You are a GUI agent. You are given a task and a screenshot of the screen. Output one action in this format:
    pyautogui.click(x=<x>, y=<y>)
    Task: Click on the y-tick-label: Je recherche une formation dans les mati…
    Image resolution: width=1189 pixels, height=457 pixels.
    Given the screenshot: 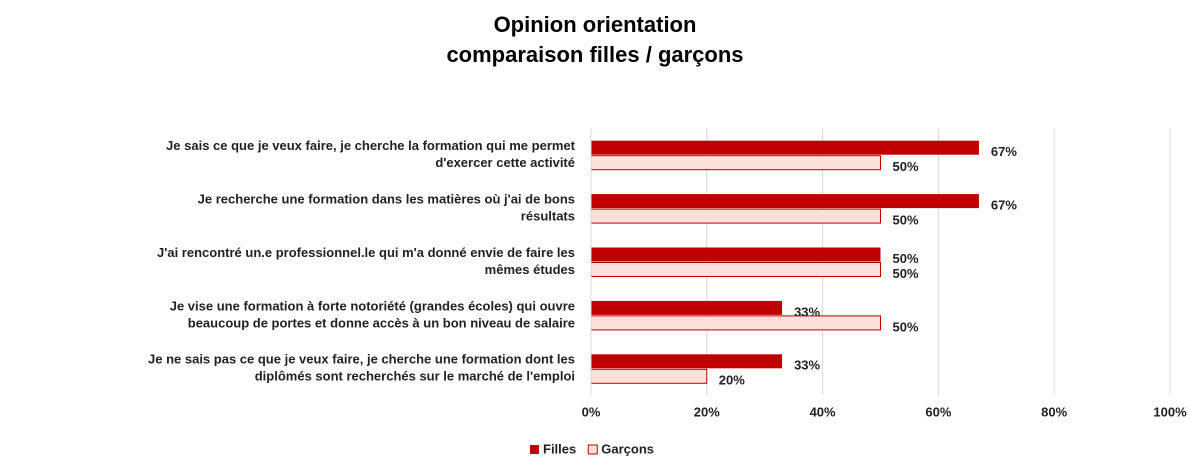 What is the action you would take?
    pyautogui.click(x=386, y=199)
    